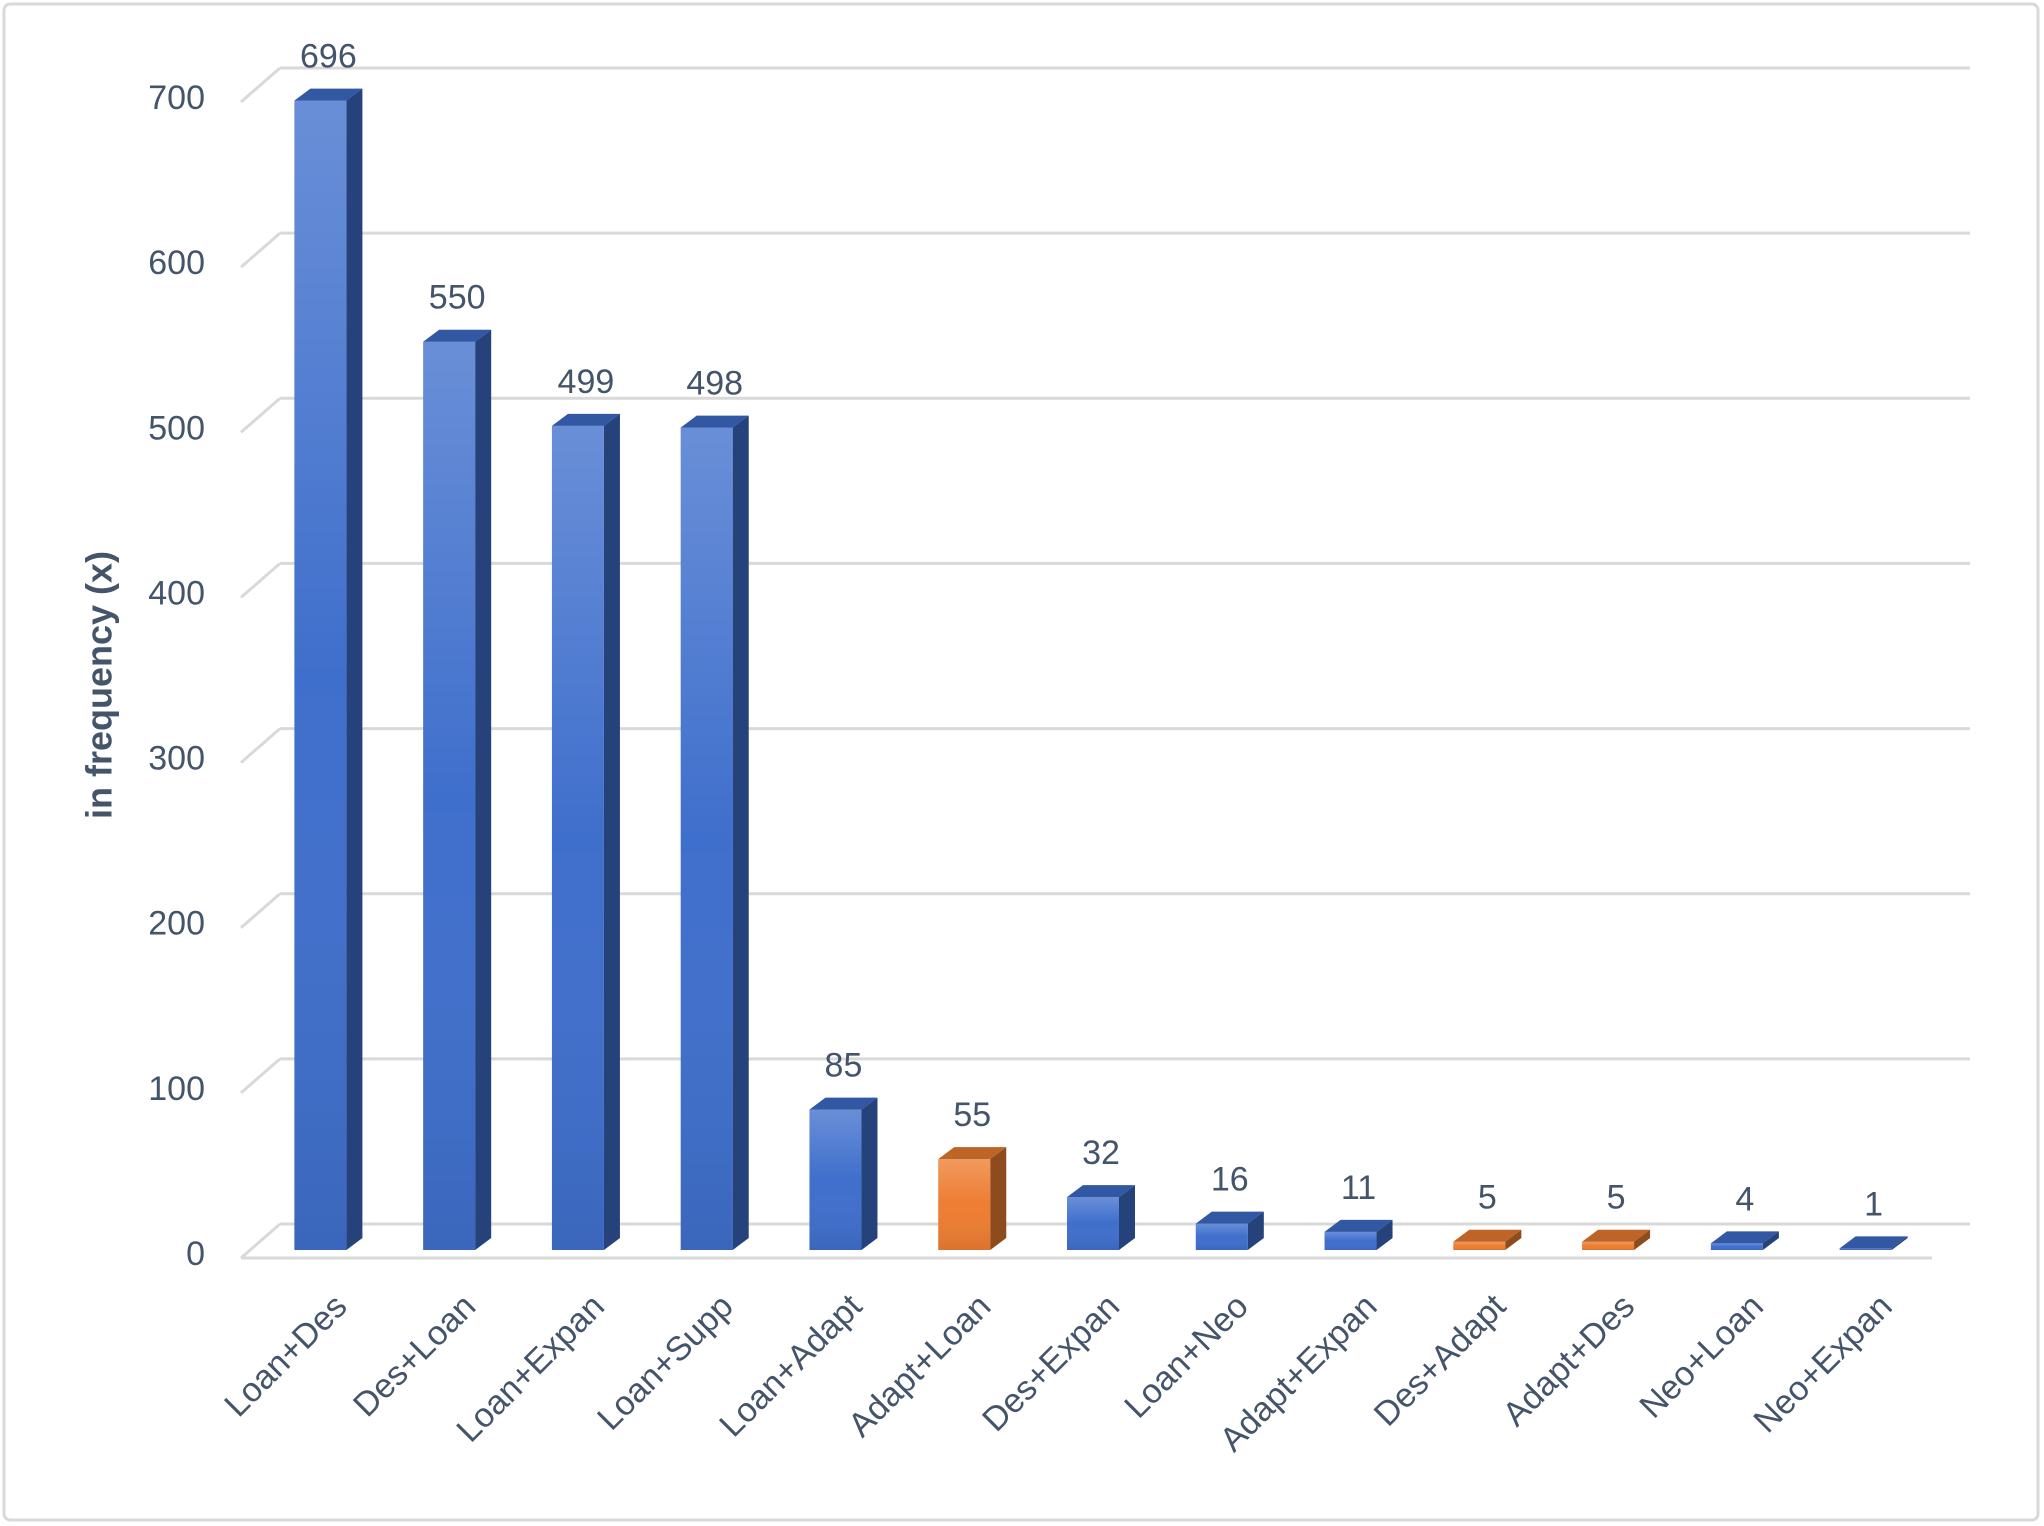 Image resolution: width=2044 pixels, height=1526 pixels. I want to click on value-label: 550, so click(457, 298).